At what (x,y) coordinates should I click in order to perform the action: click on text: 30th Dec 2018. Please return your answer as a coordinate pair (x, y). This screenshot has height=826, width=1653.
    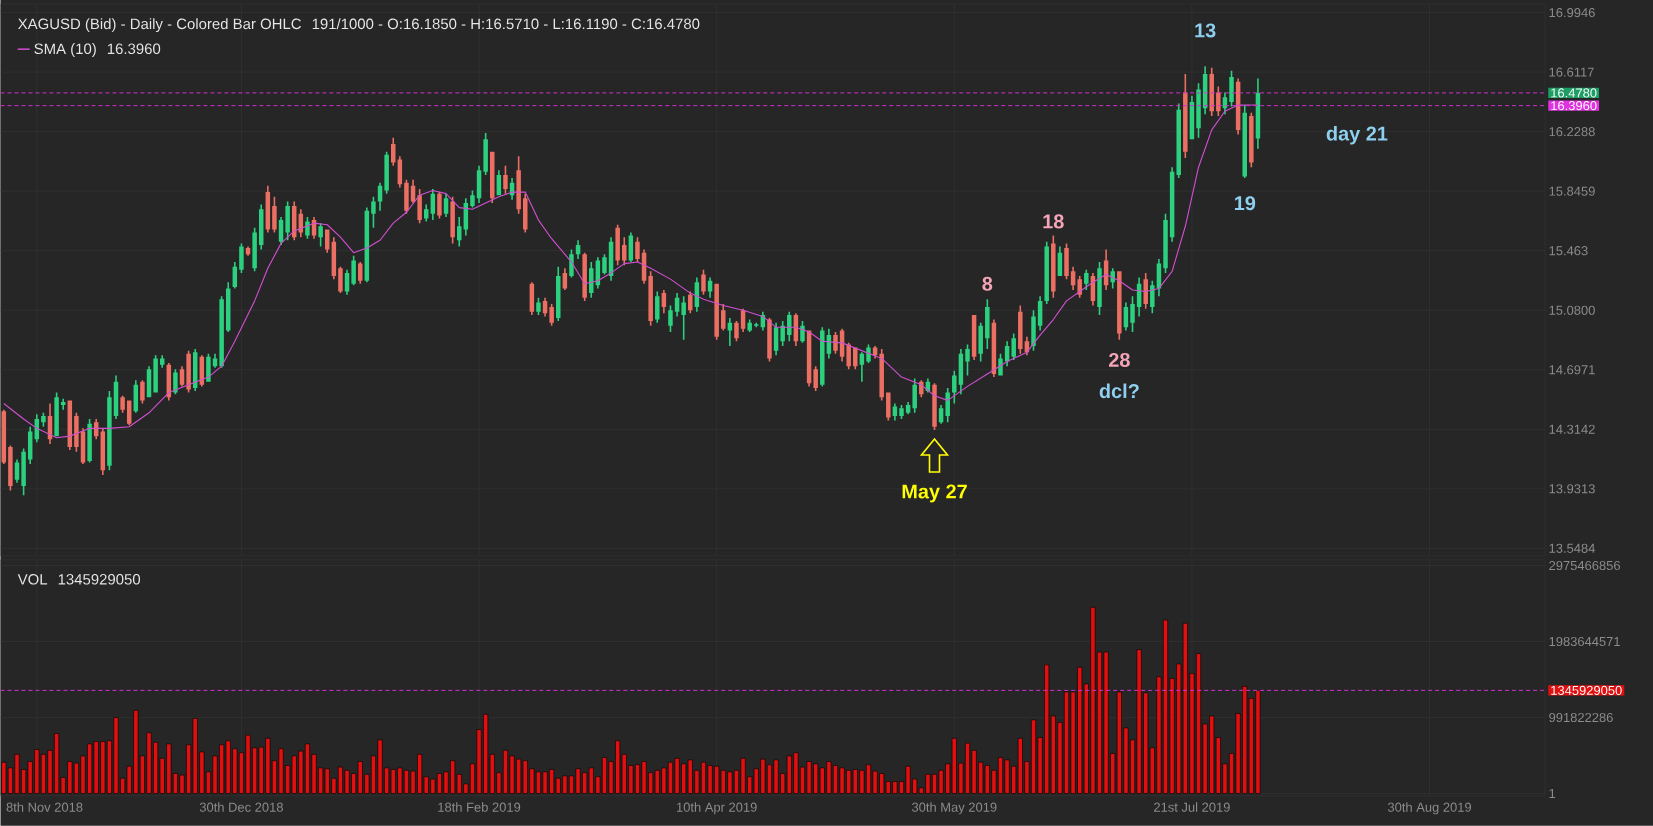
    Looking at the image, I should click on (241, 807).